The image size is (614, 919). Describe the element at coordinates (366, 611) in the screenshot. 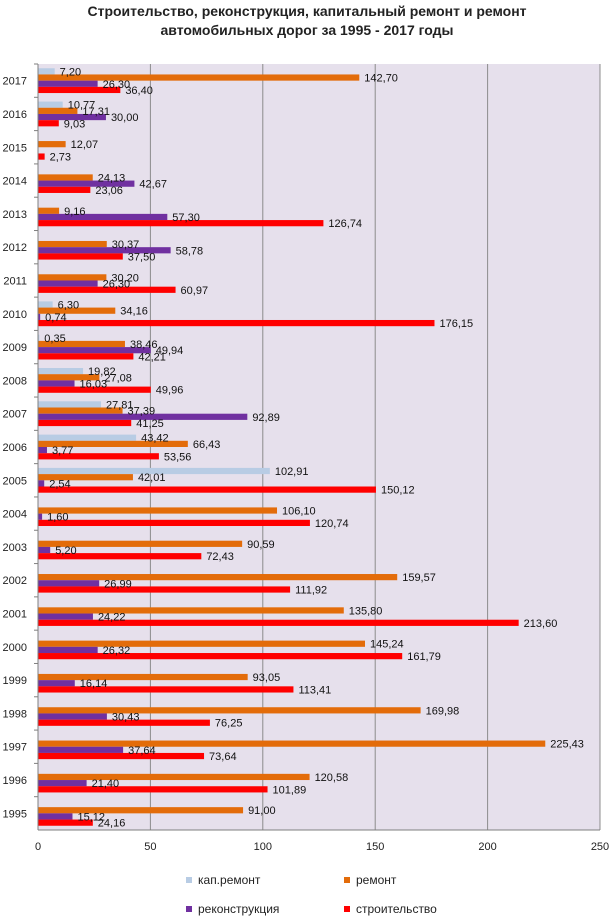

I see `data-label: 135,80` at that location.